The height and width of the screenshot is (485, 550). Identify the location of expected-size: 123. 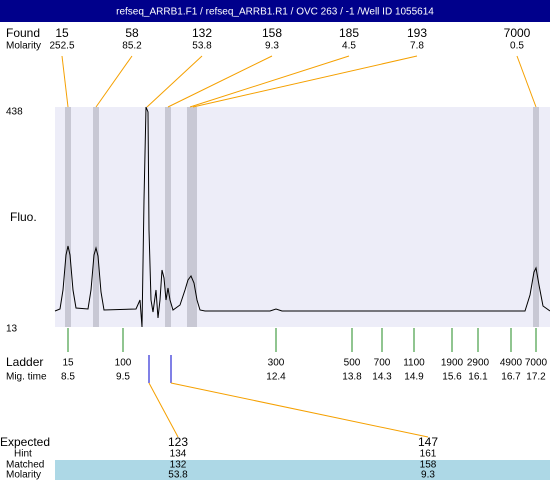
(178, 442).